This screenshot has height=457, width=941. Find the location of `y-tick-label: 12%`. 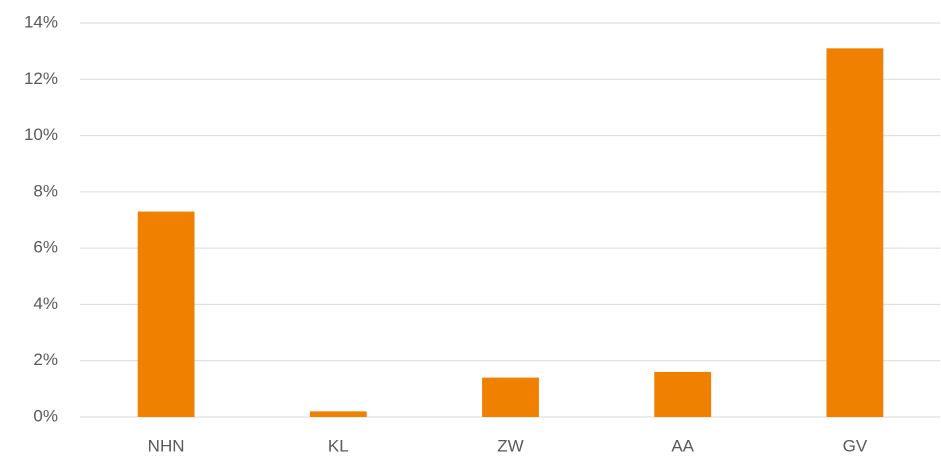

y-tick-label: 12% is located at coordinates (41, 78).